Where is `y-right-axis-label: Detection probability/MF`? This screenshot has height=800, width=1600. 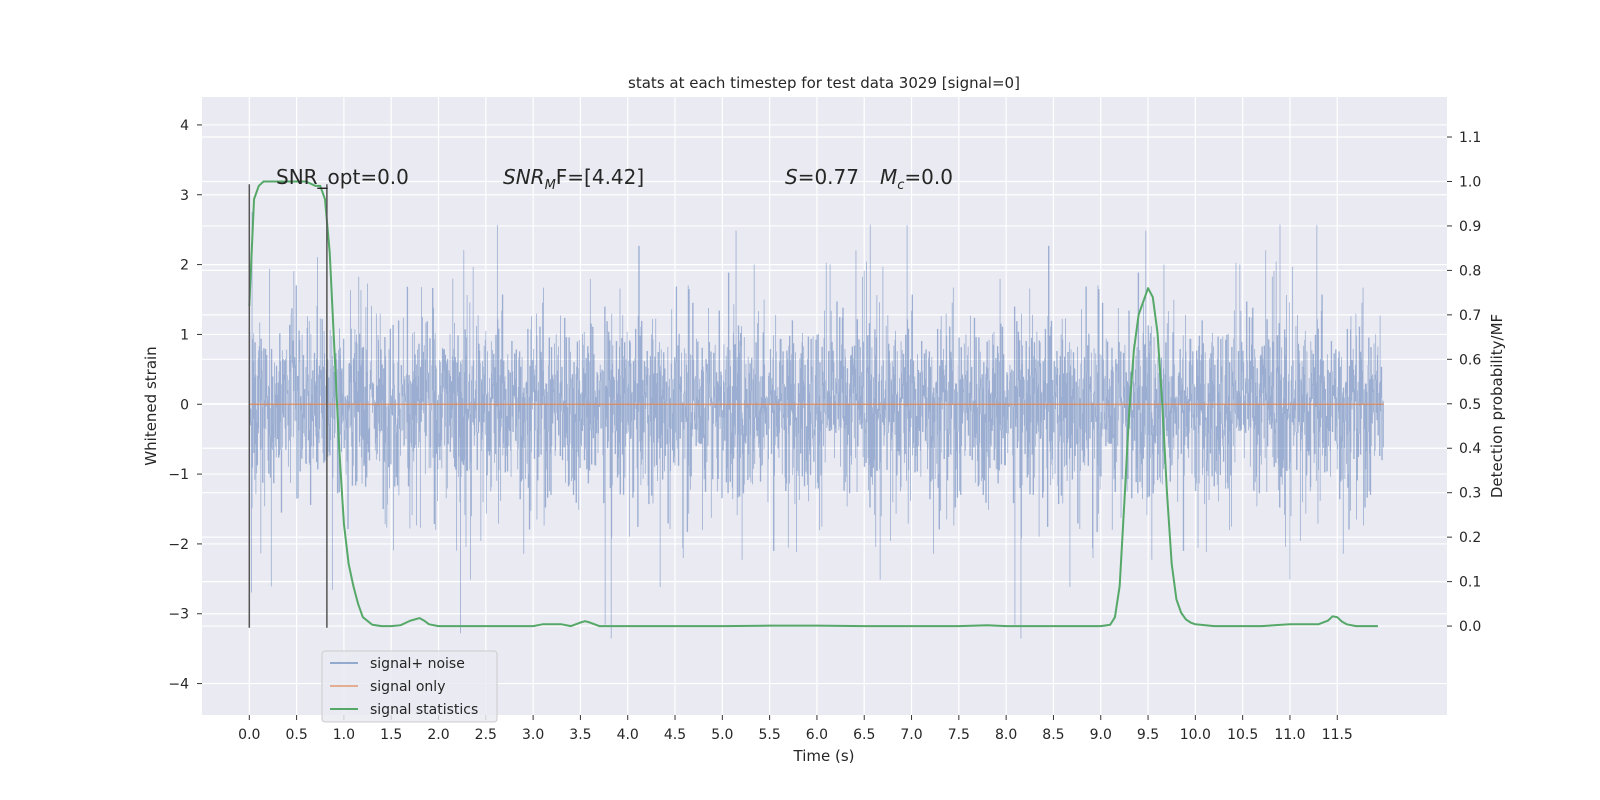
y-right-axis-label: Detection probability/MF is located at coordinates (1497, 406).